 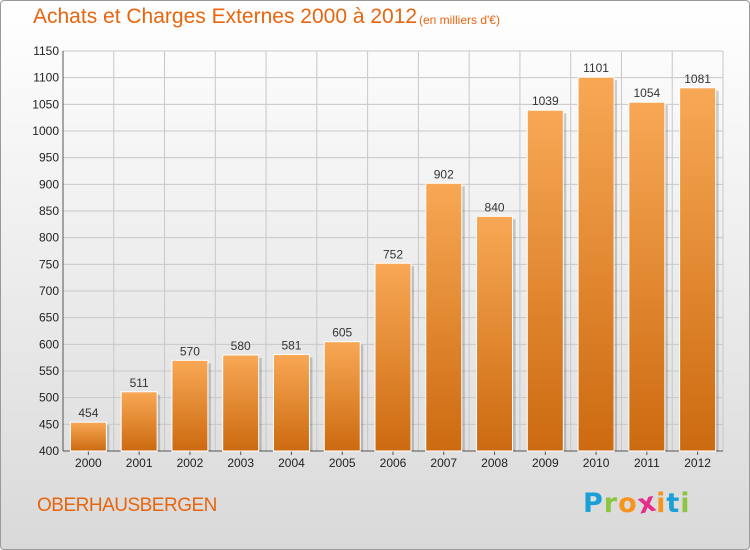 What do you see at coordinates (127, 505) in the screenshot?
I see `commune-name: OBERHAUSBERGEN` at bounding box center [127, 505].